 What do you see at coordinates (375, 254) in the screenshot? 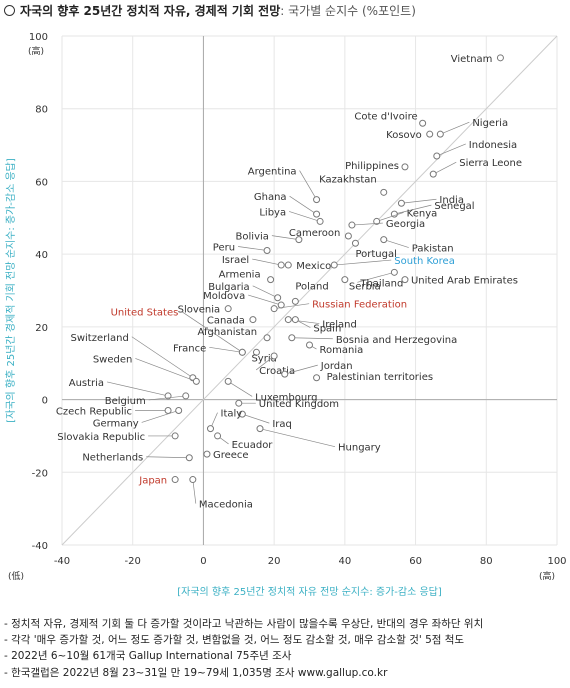
I see `point-label: Portugal` at bounding box center [375, 254].